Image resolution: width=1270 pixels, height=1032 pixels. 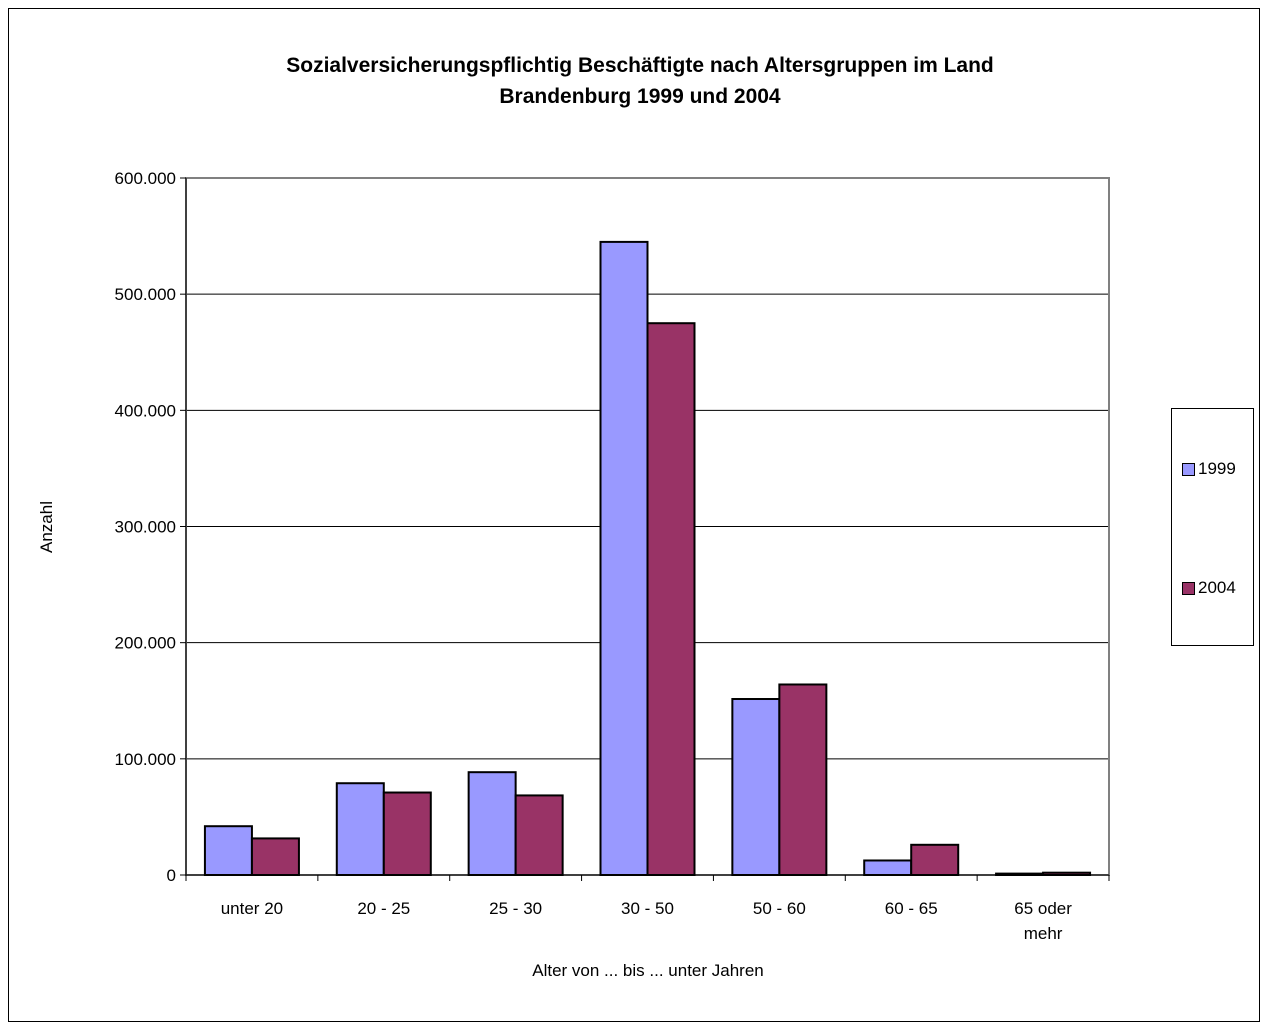 What do you see at coordinates (647, 908) in the screenshot?
I see `x-tick-label: 30 - 50` at bounding box center [647, 908].